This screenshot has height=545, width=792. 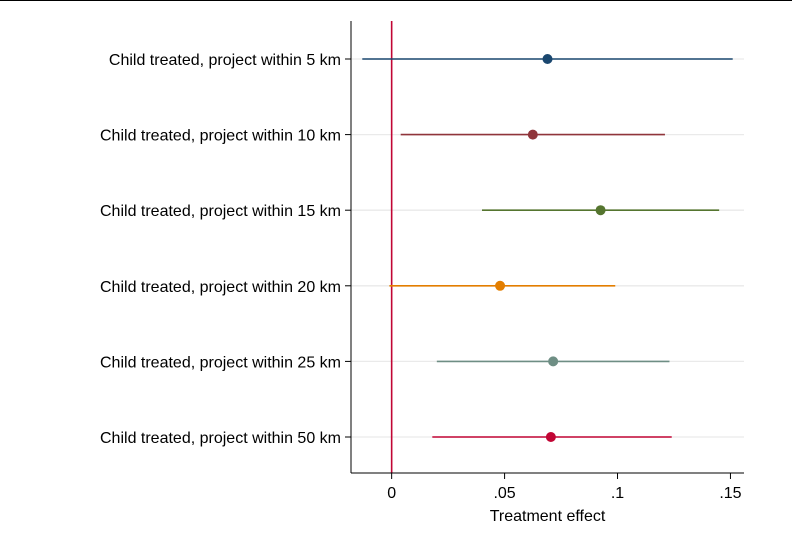 I want to click on category-label: Child treated, project within 20 km, so click(x=220, y=287).